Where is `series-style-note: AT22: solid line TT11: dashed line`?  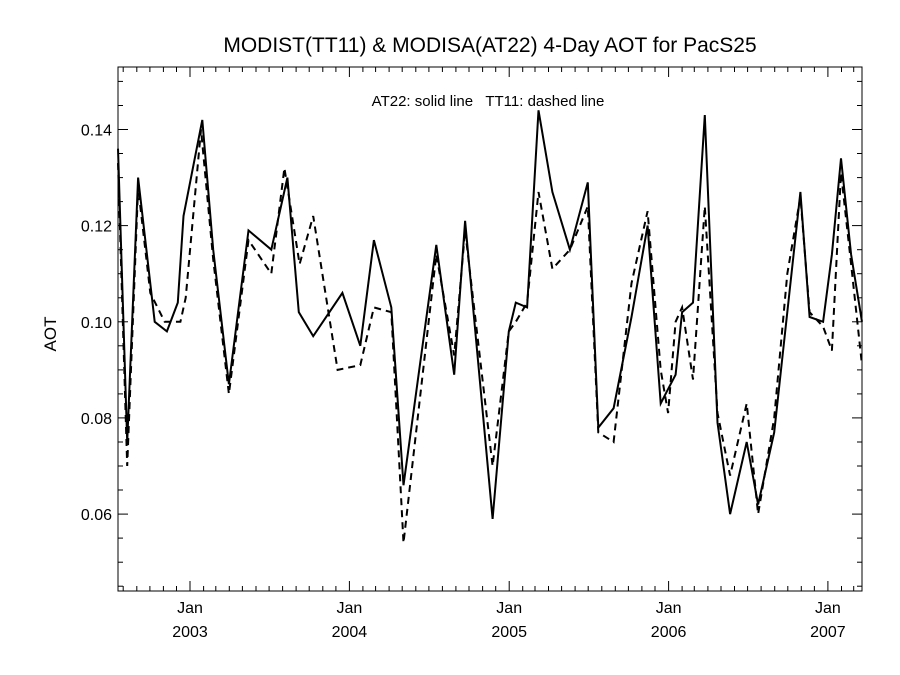 series-style-note: AT22: solid line TT11: dashed line is located at coordinates (488, 101).